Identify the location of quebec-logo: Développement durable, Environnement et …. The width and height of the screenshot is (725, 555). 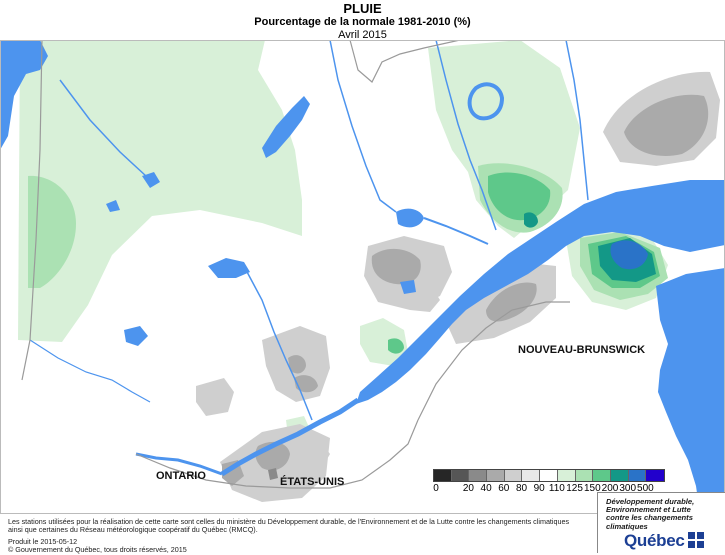
(661, 522).